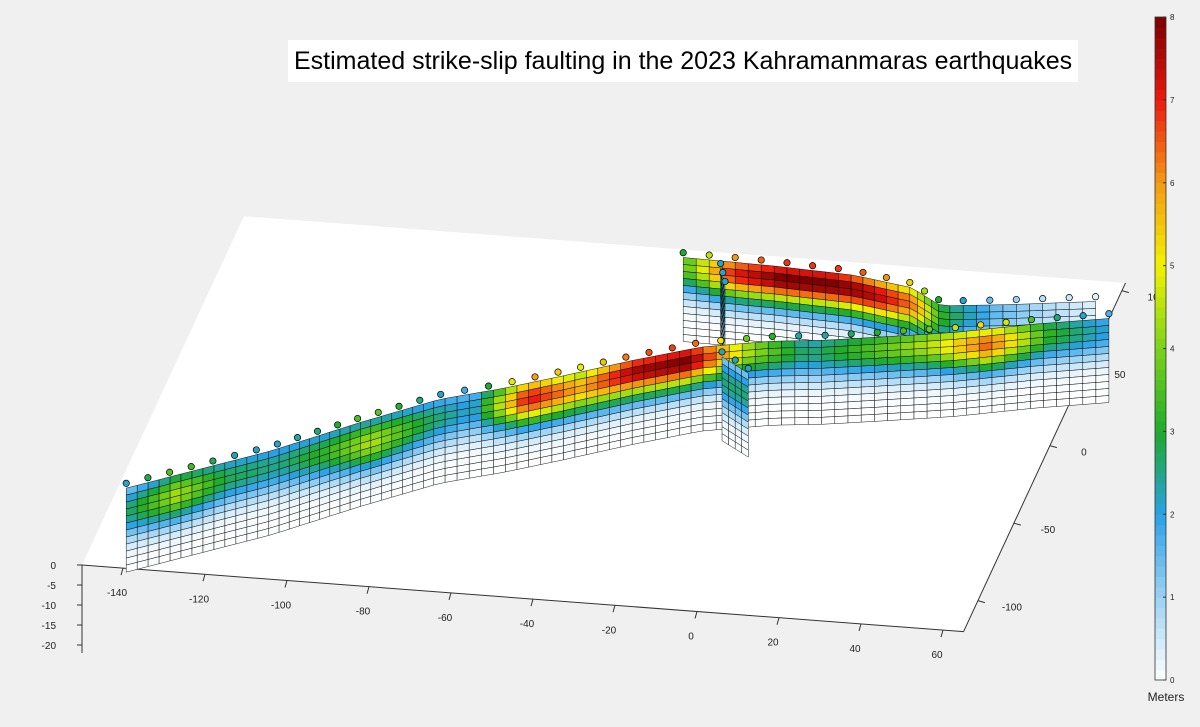 The width and height of the screenshot is (1200, 727). I want to click on x-tick-label: -120, so click(199, 599).